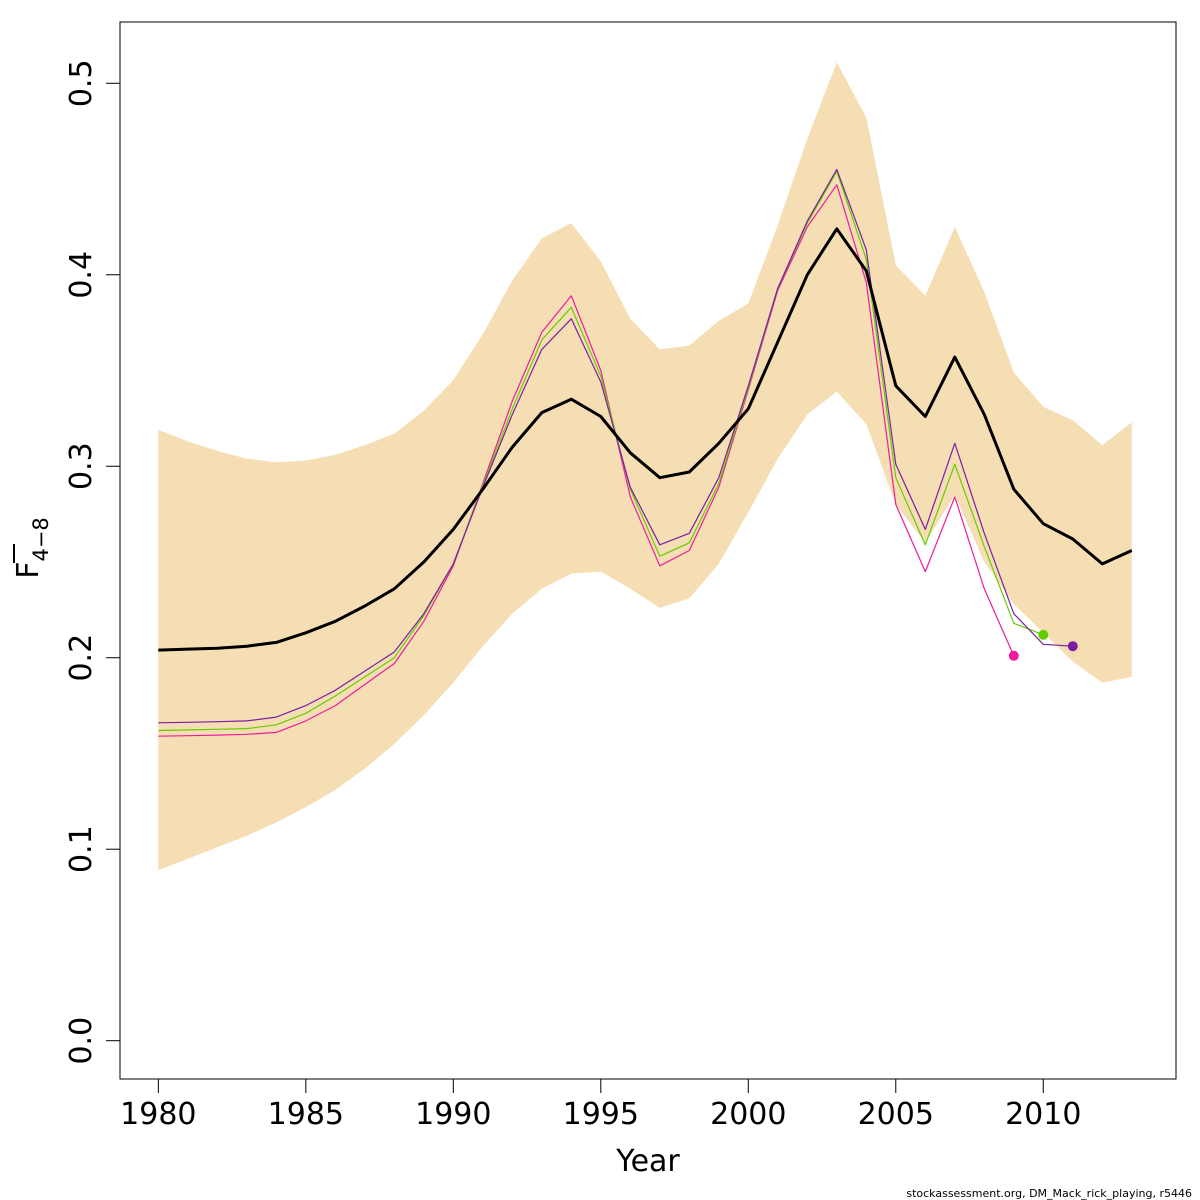 This screenshot has height=1200, width=1200. I want to click on endpoint-dot-2010, so click(1043, 634).